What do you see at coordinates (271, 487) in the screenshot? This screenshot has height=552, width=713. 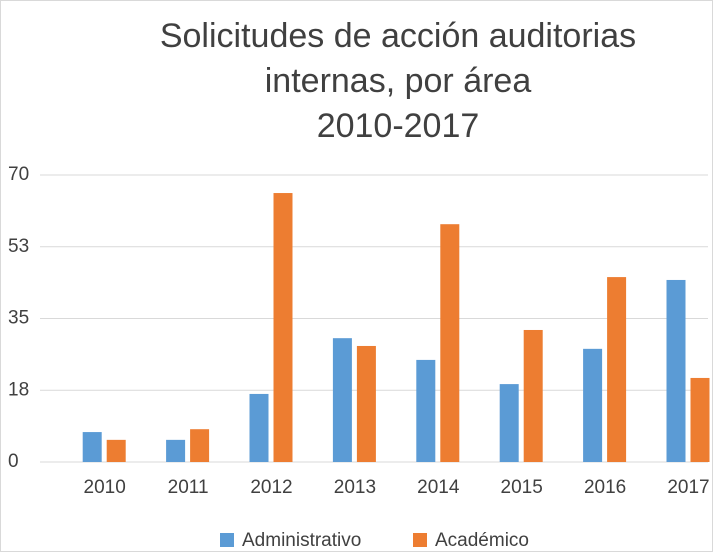 I see `x-tick-label: 2012` at bounding box center [271, 487].